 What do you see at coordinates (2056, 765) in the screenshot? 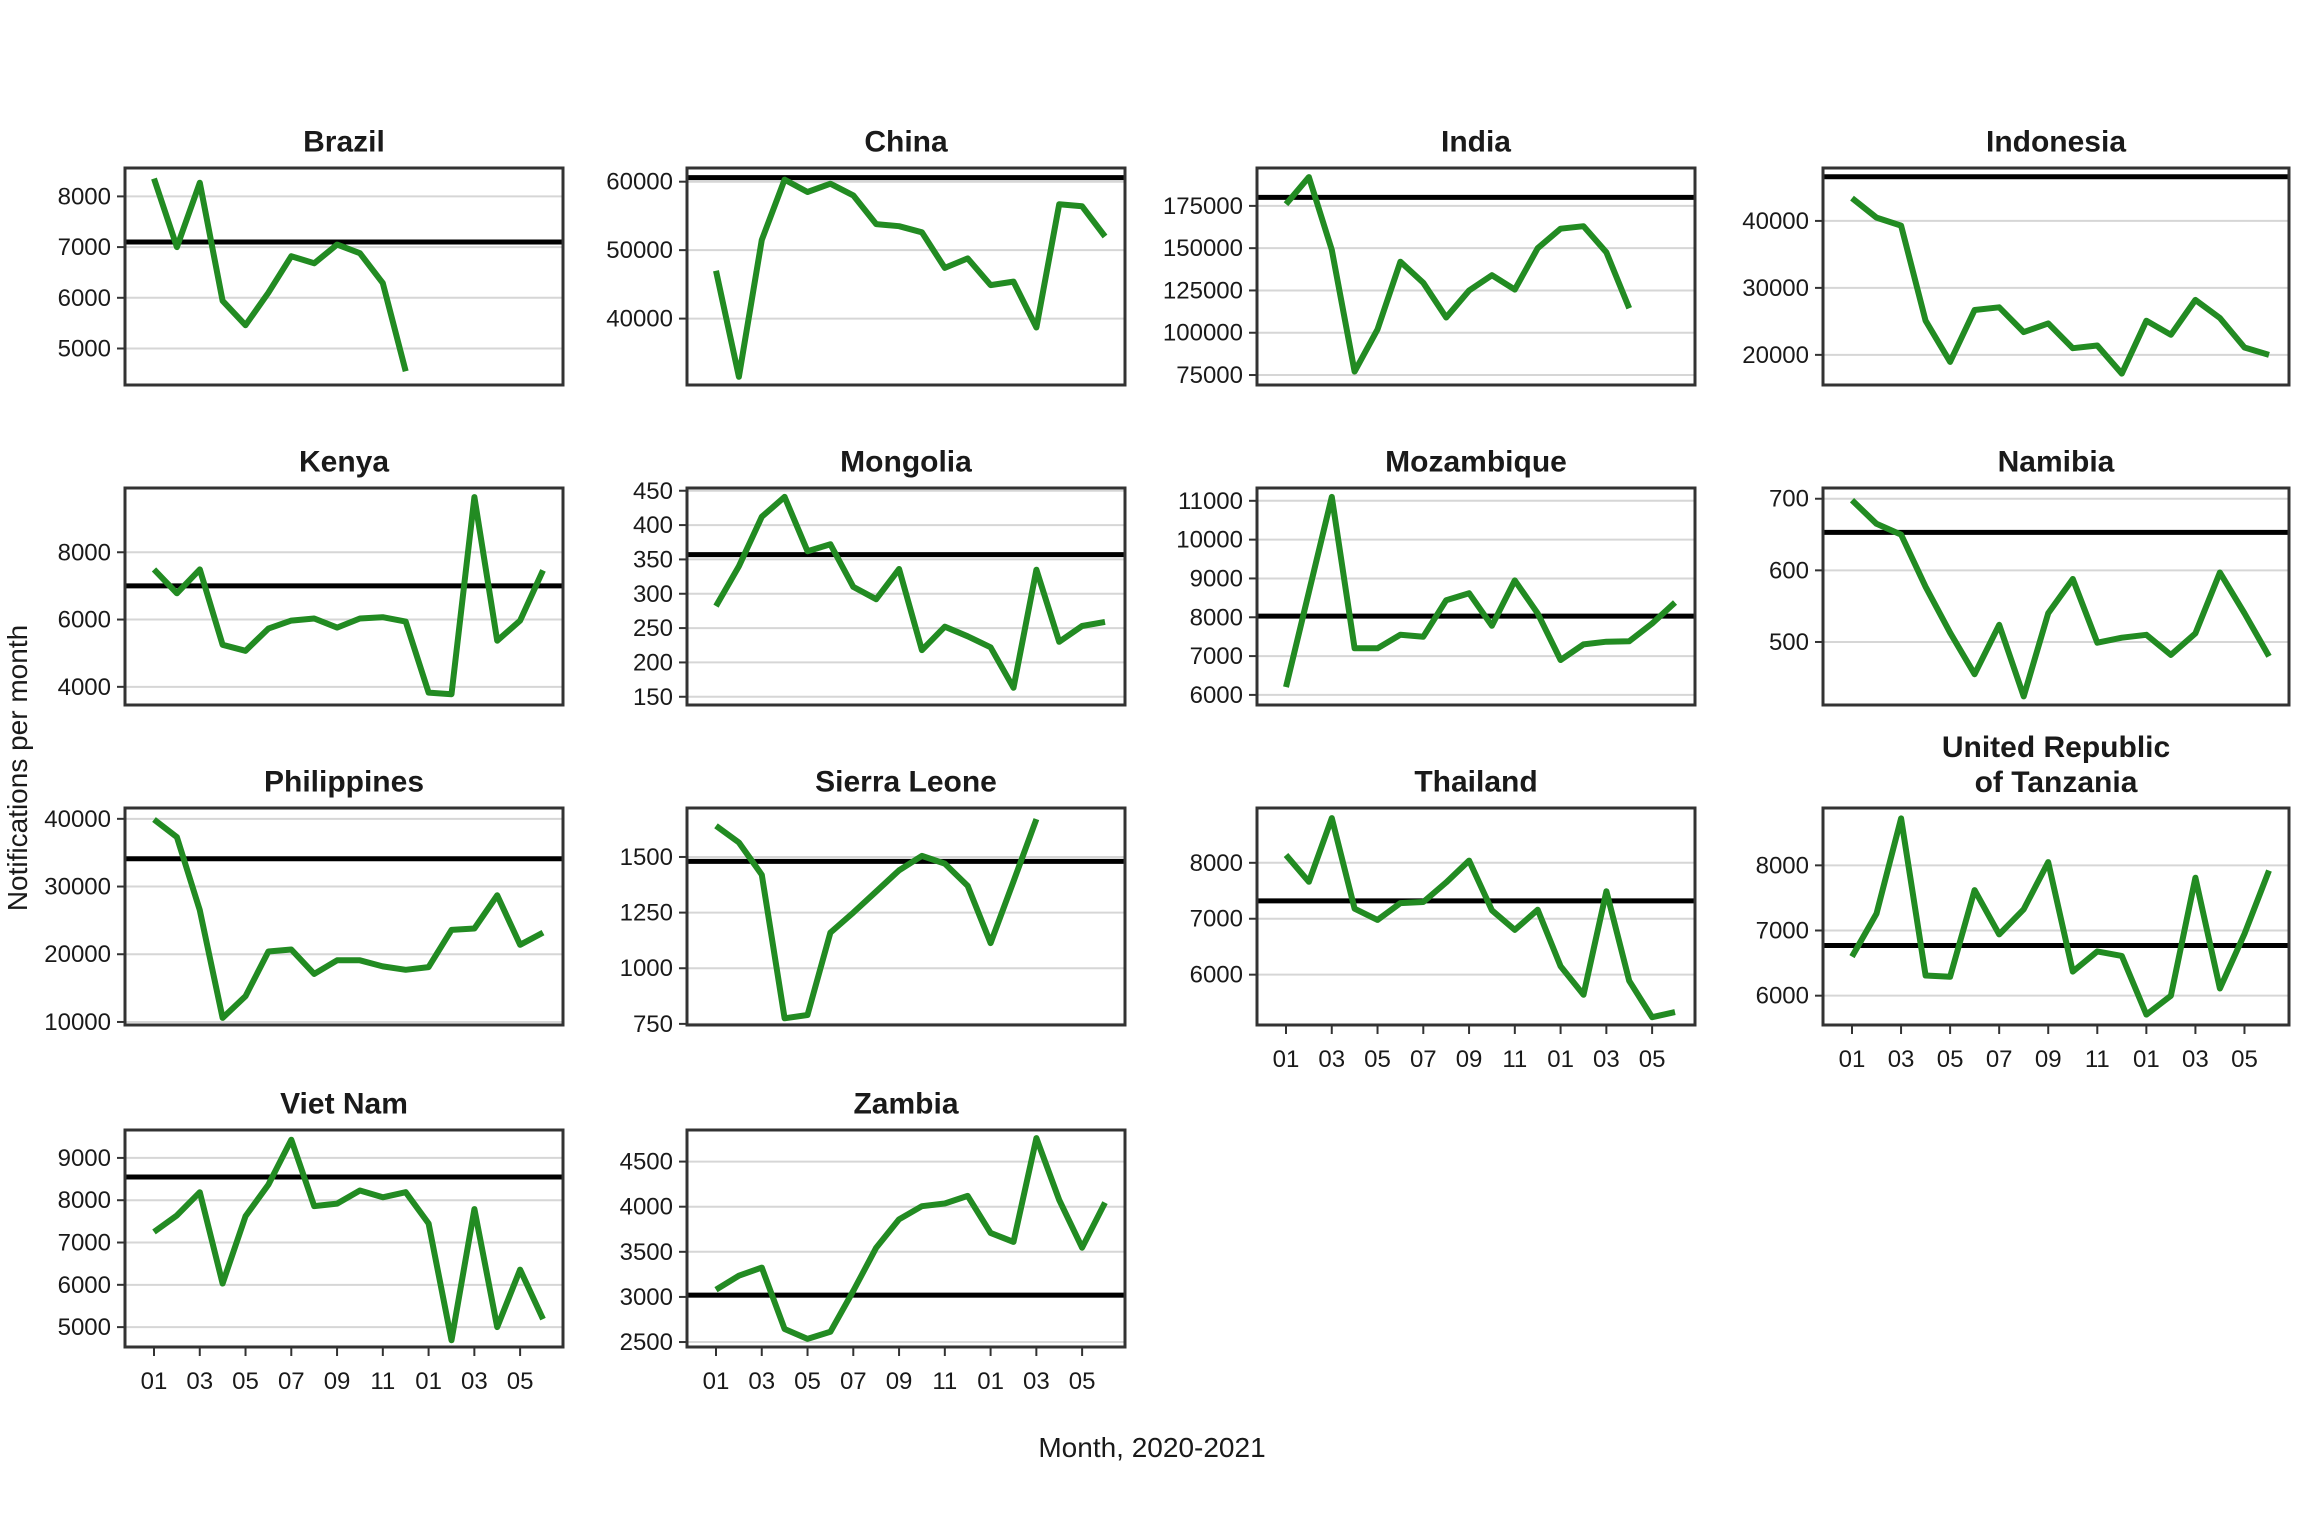
I see `panel-title-tanzania: United Republic of Tanzania` at bounding box center [2056, 765].